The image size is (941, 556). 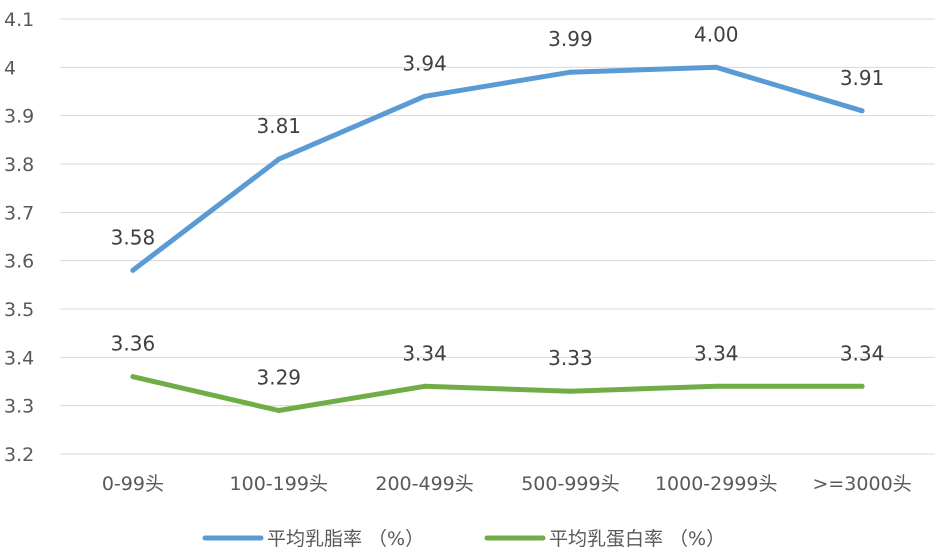 What do you see at coordinates (19, 213) in the screenshot?
I see `y-tick-label: 3.7` at bounding box center [19, 213].